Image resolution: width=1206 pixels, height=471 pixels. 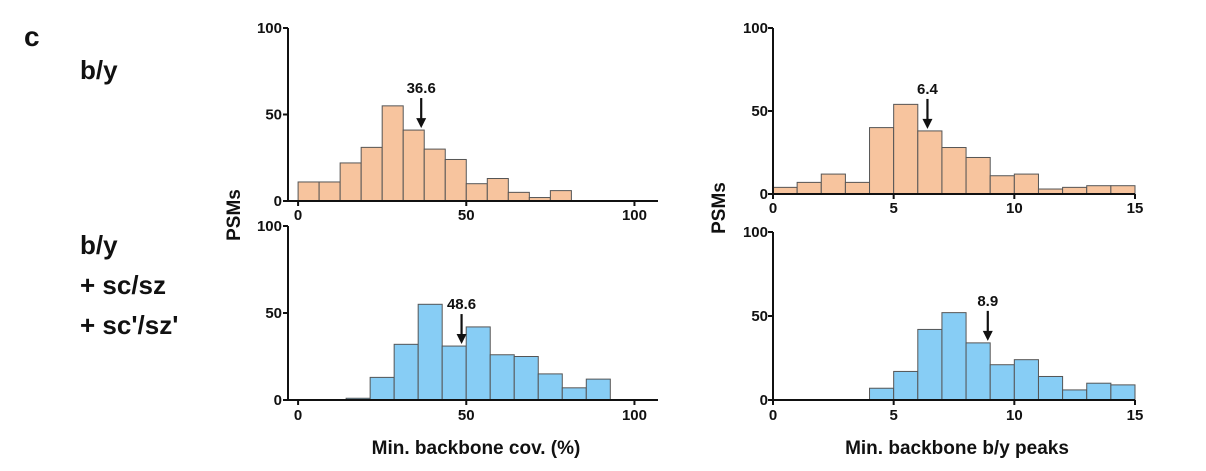 I want to click on x-tick-label-top-right-3: 15, so click(x=1135, y=208).